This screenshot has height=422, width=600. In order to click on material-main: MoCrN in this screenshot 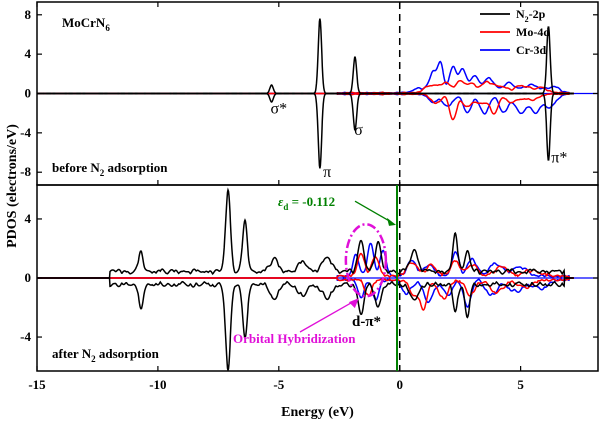, I will do `click(84, 22)`.